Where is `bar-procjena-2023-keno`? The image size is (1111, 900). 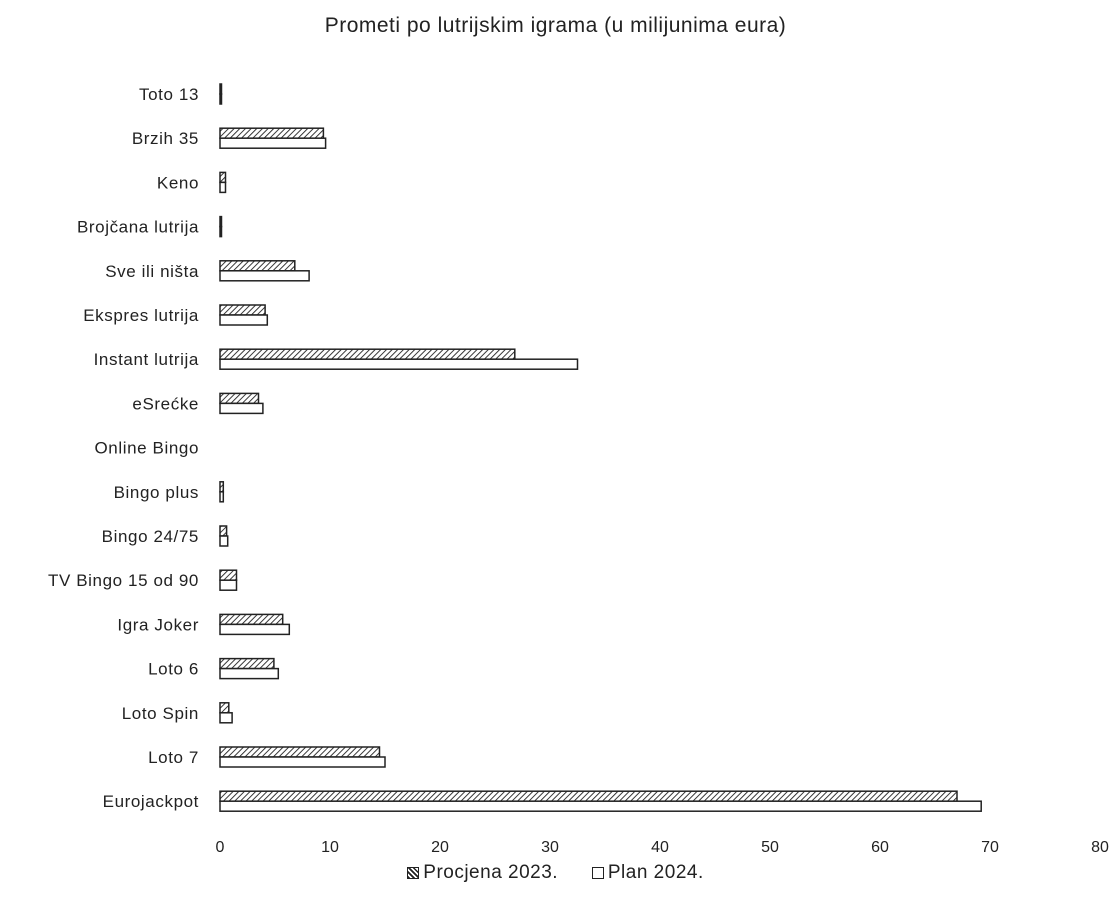
bar-procjena-2023-keno is located at coordinates (223, 177).